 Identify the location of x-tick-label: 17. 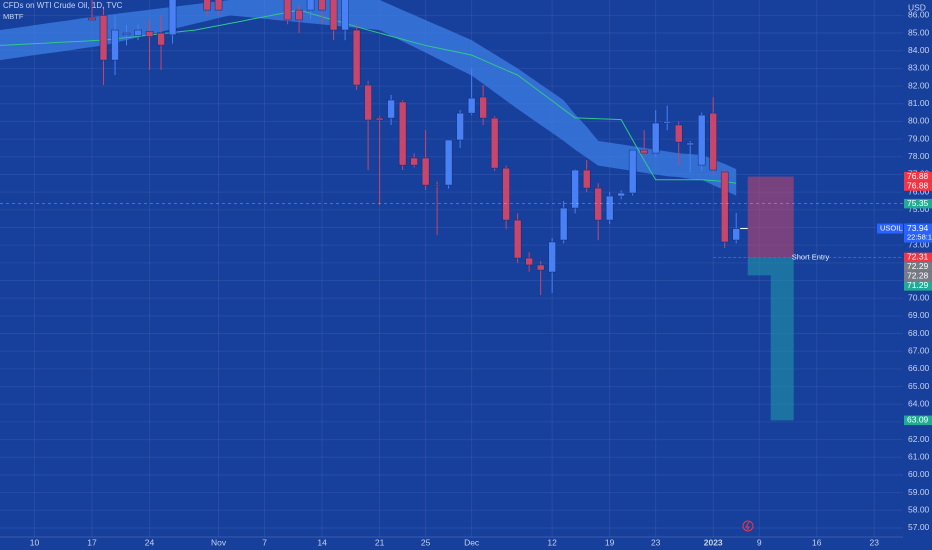
(92, 542).